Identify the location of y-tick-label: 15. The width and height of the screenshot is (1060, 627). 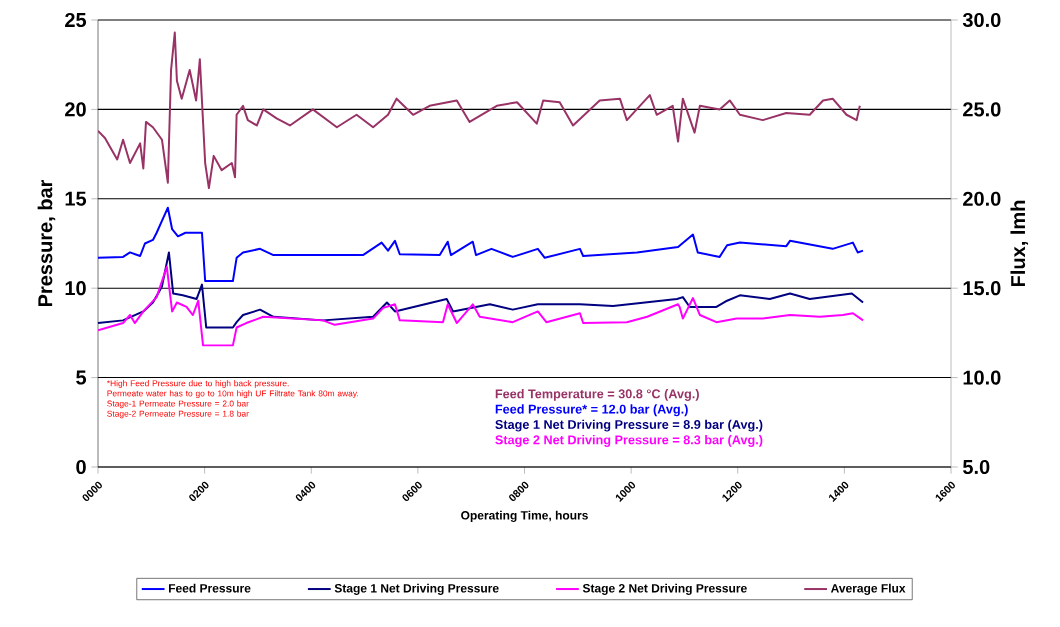
(76, 198).